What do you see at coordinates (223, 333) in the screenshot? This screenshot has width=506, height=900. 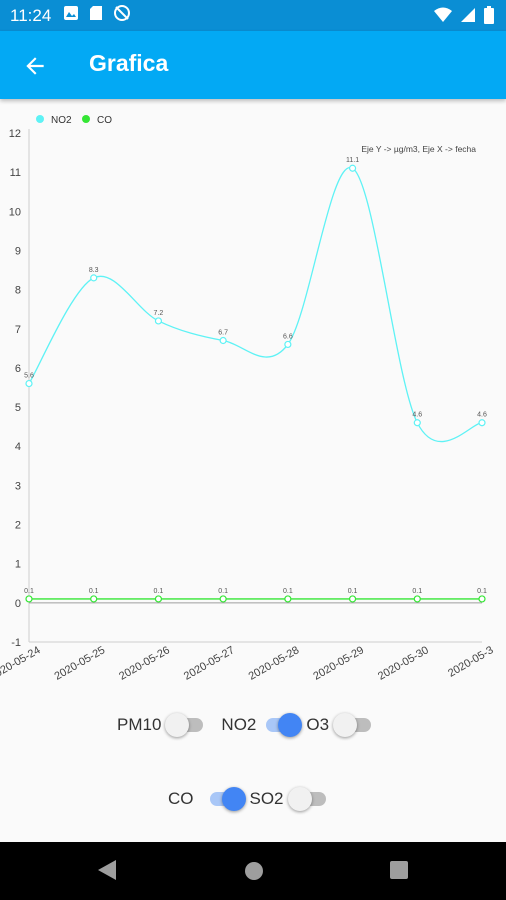 I see `no2-data-label: 6.7` at bounding box center [223, 333].